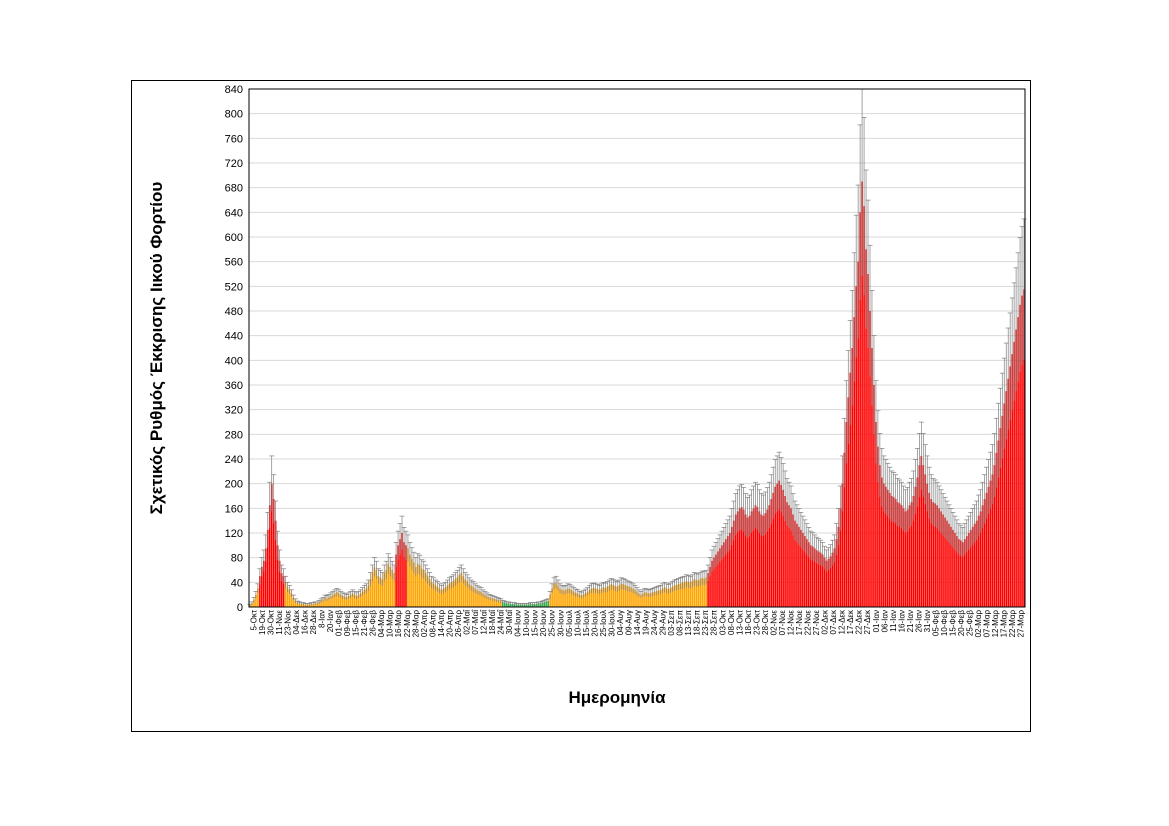 Image resolution: width=1169 pixels, height=826 pixels. What do you see at coordinates (816, 623) in the screenshot?
I see `x-tick-label: 27-Νοε` at bounding box center [816, 623].